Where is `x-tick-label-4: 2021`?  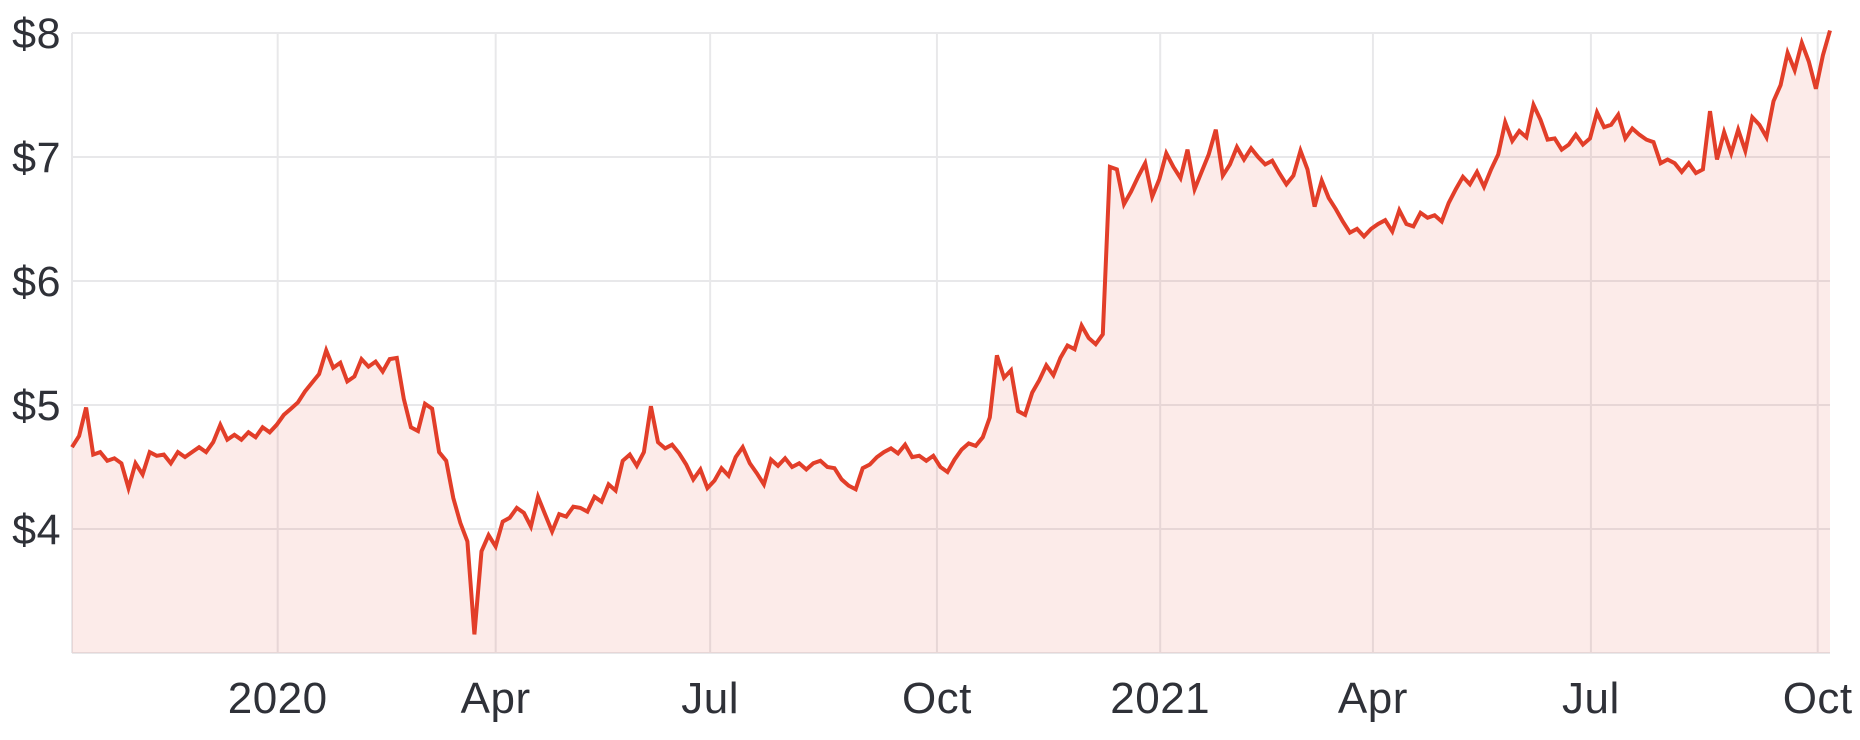 x-tick-label-4: 2021 is located at coordinates (1160, 698).